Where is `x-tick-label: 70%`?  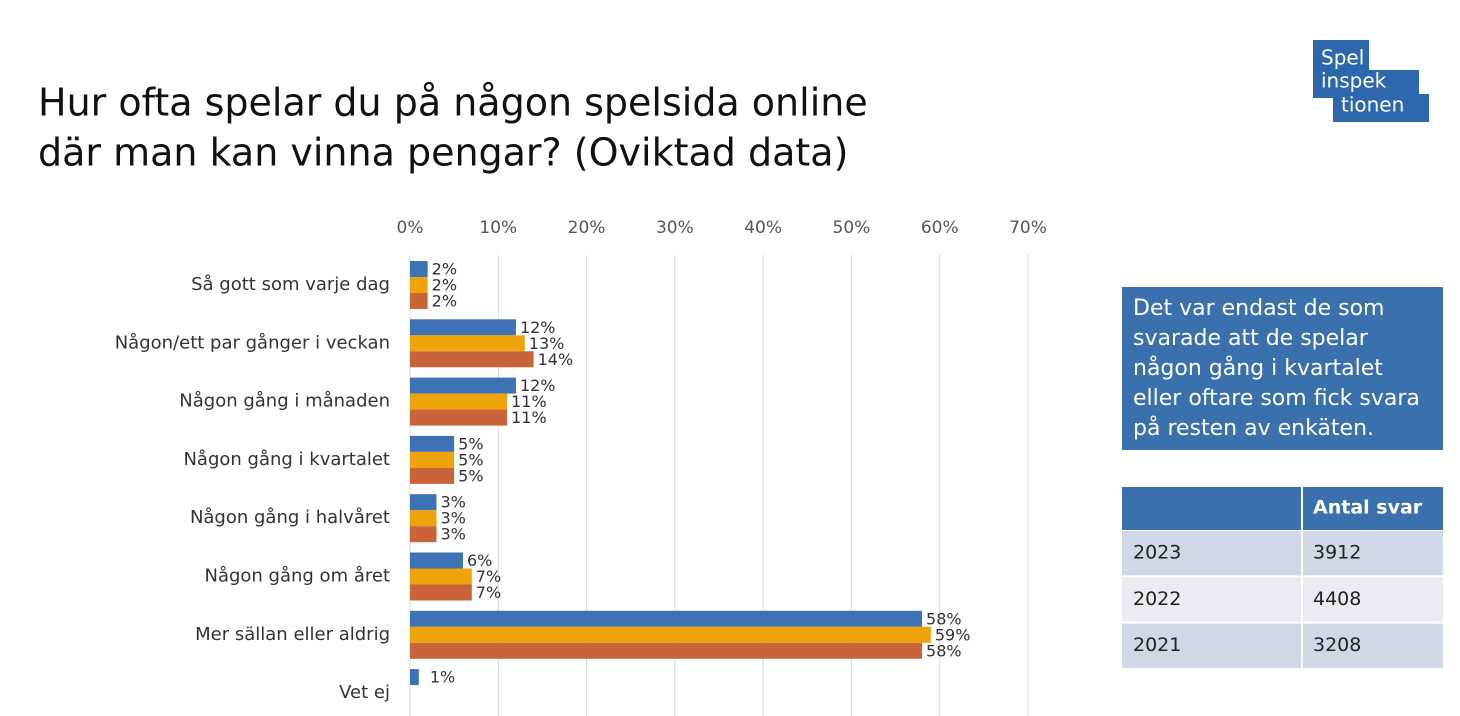
x-tick-label: 70% is located at coordinates (1028, 228).